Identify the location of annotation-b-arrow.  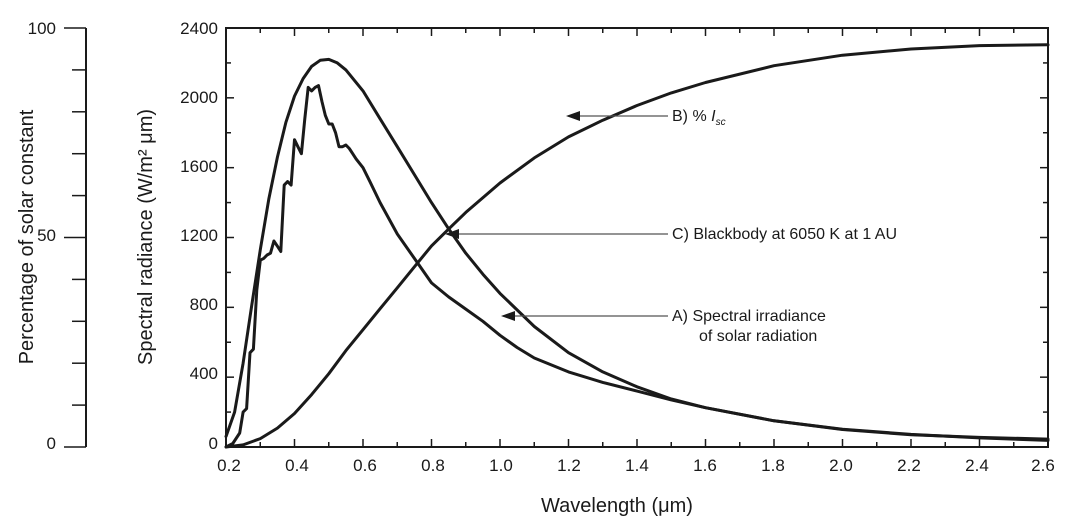
(573, 116).